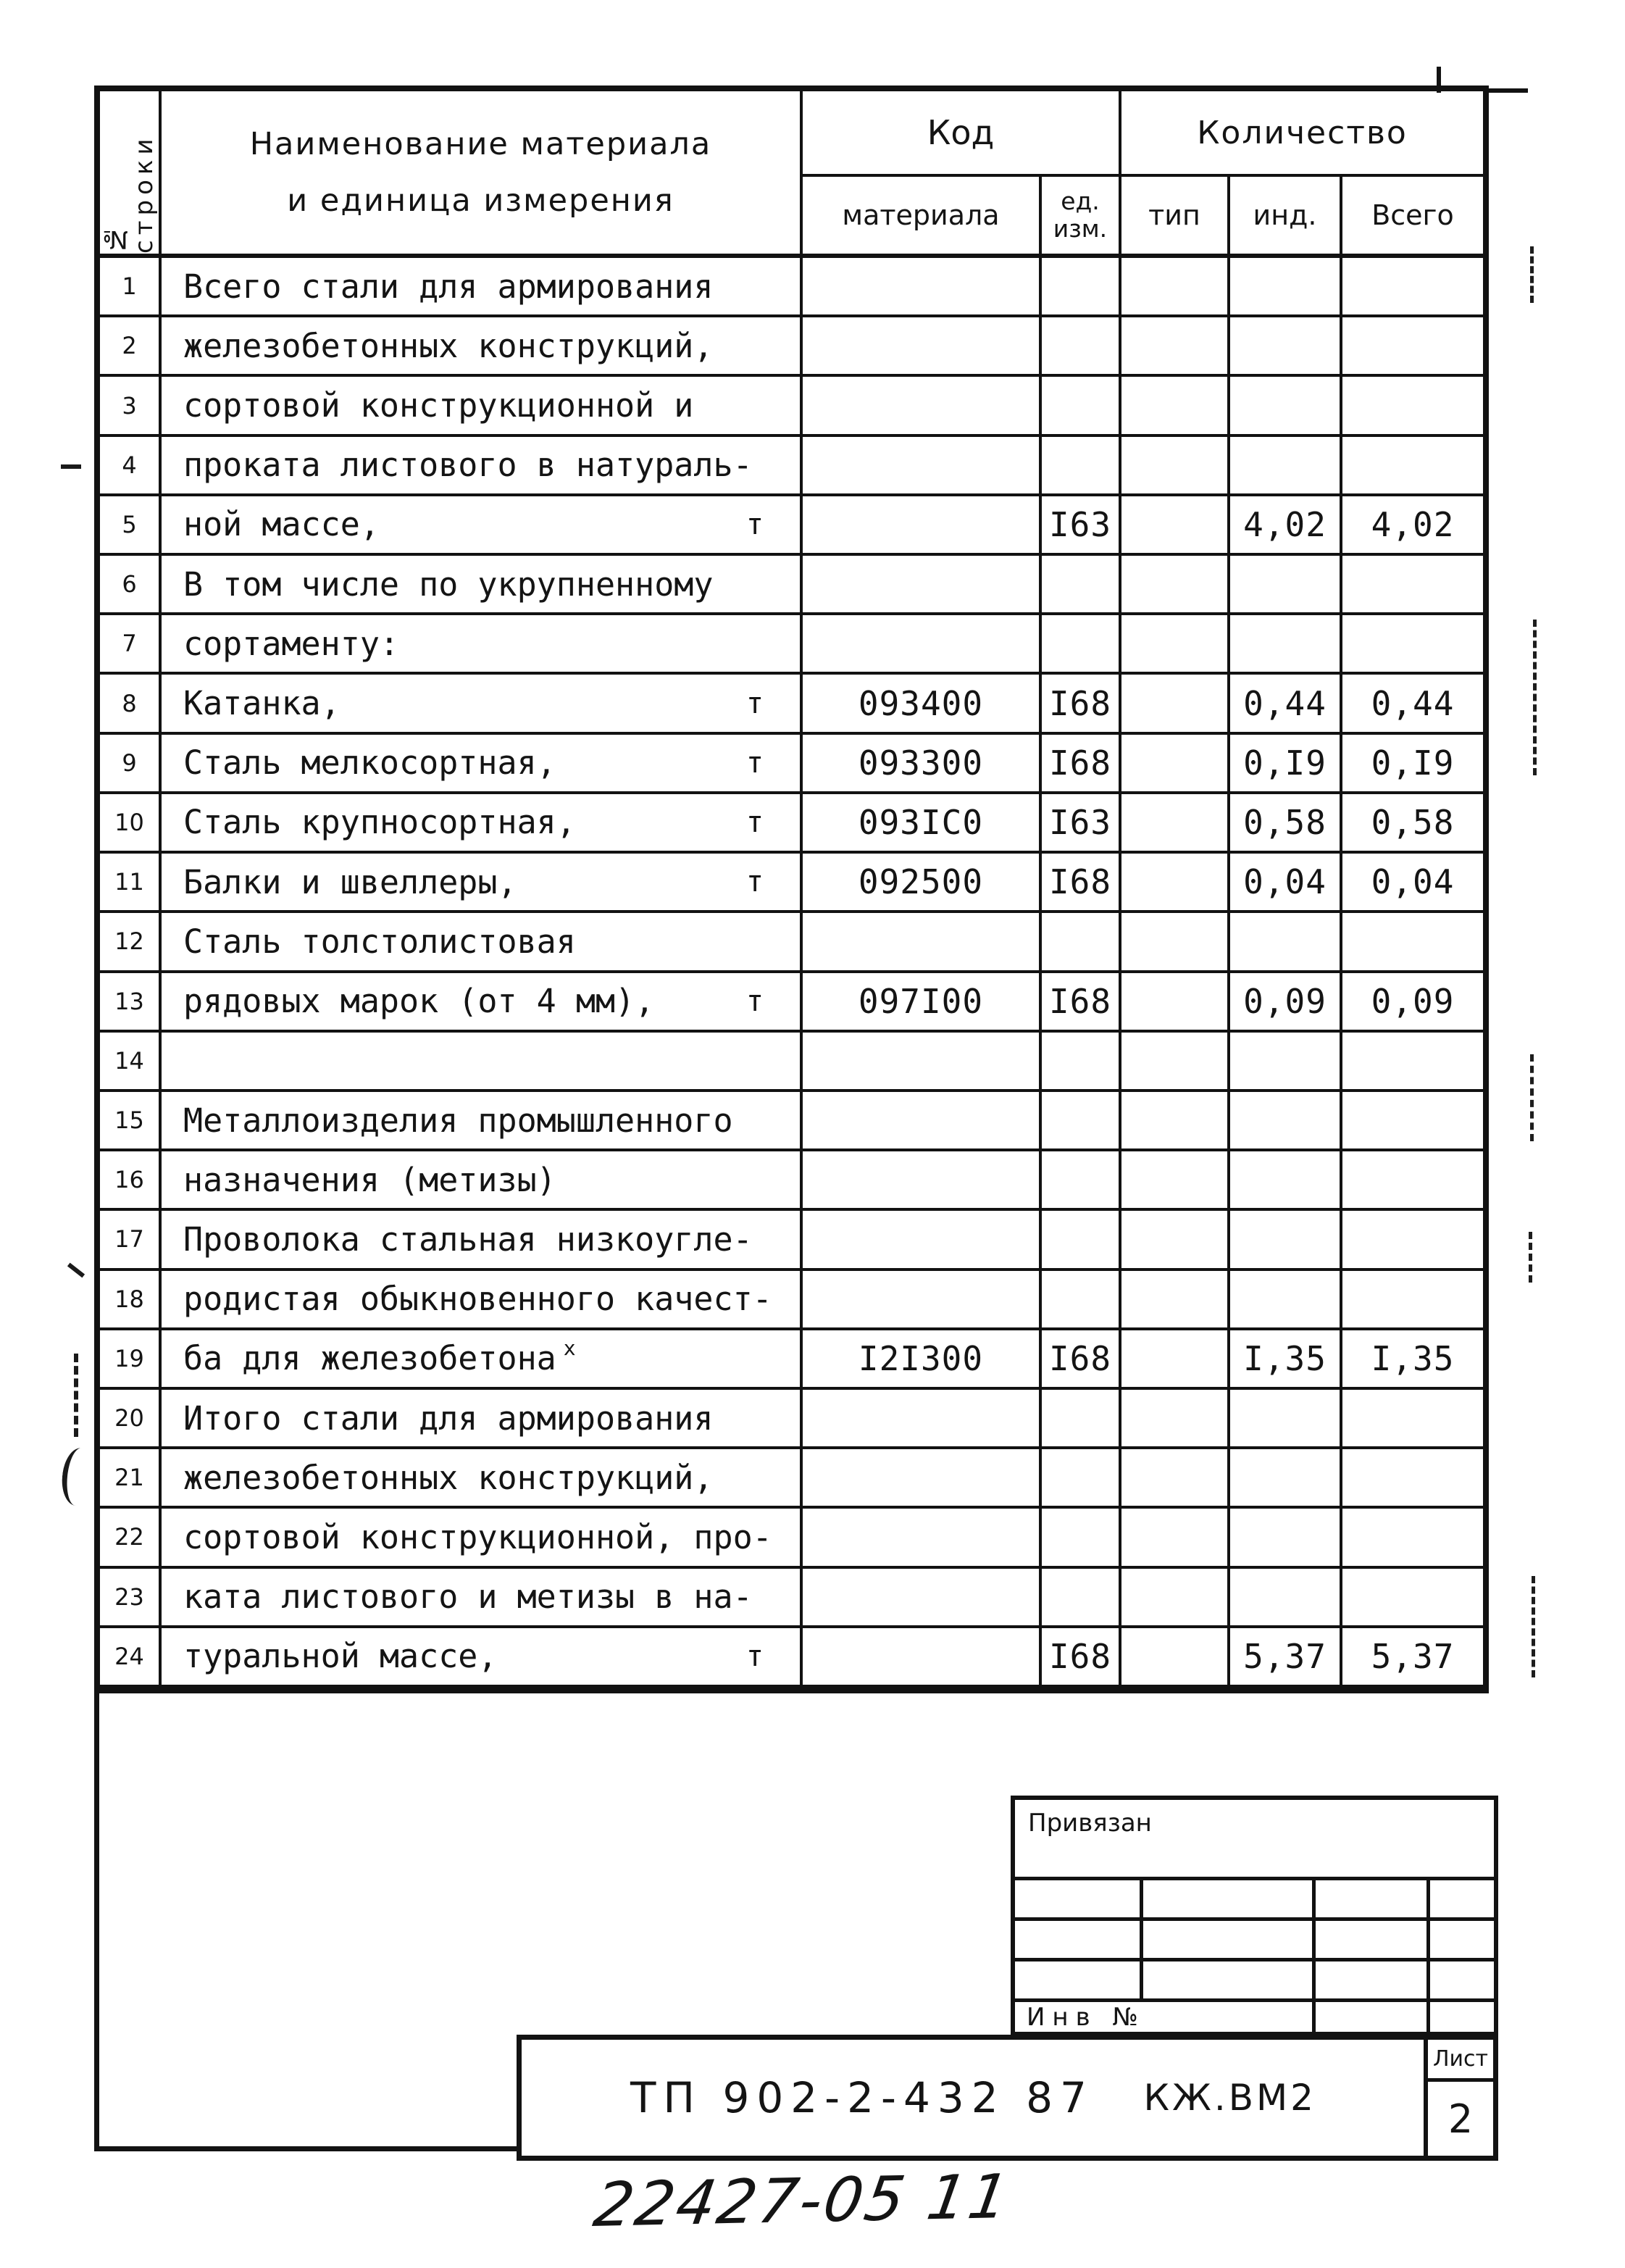 The height and width of the screenshot is (2268, 1625). Describe the element at coordinates (1412, 765) in the screenshot. I see `total-qty-cell: 0,I9` at that location.